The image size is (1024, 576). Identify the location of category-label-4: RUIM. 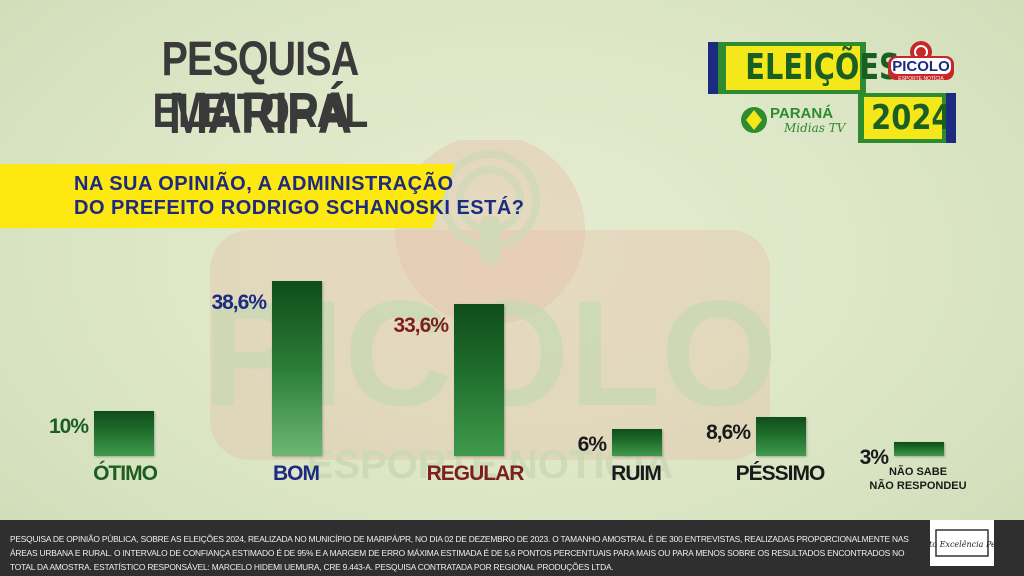
(636, 474).